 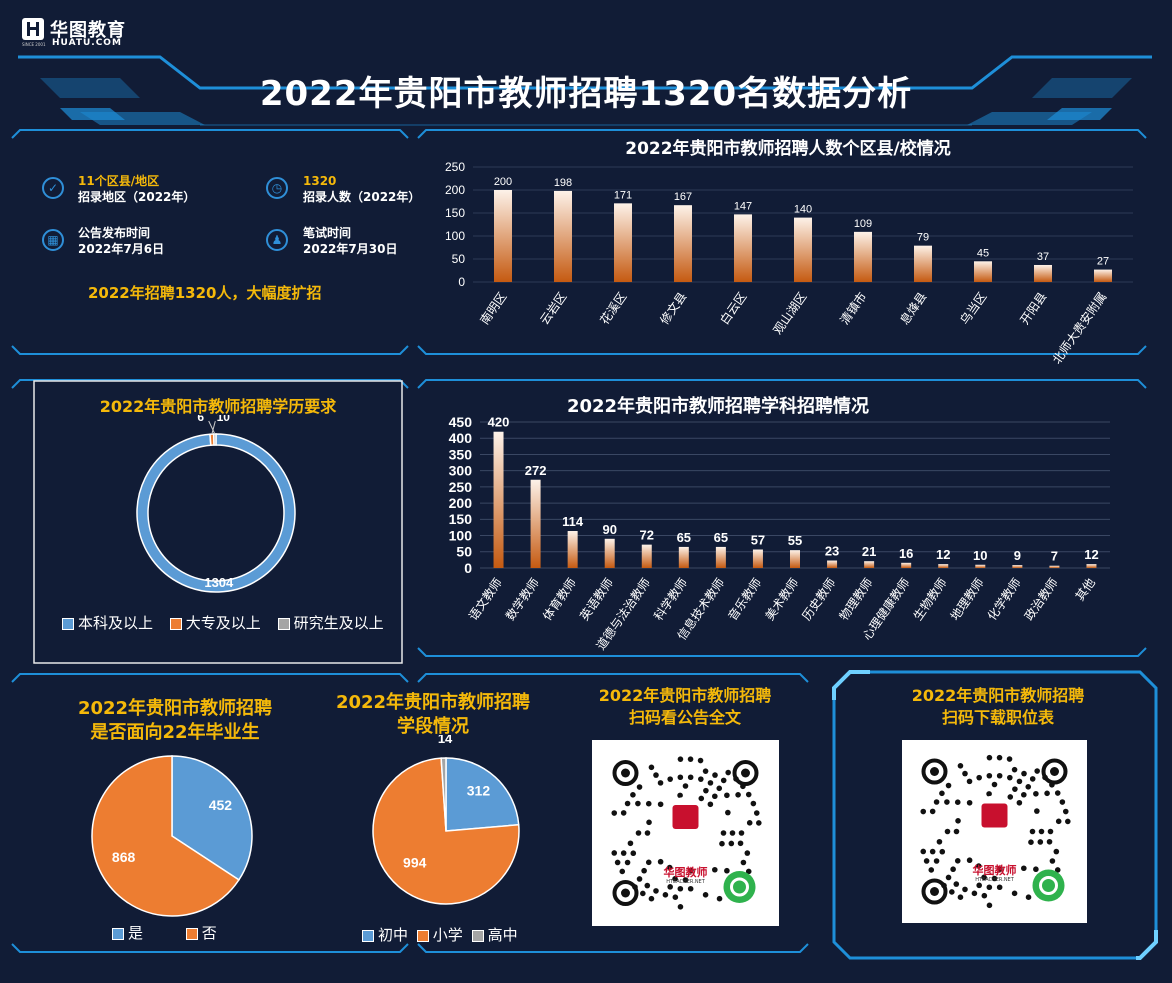 I want to click on data-label: 14, so click(x=445, y=740).